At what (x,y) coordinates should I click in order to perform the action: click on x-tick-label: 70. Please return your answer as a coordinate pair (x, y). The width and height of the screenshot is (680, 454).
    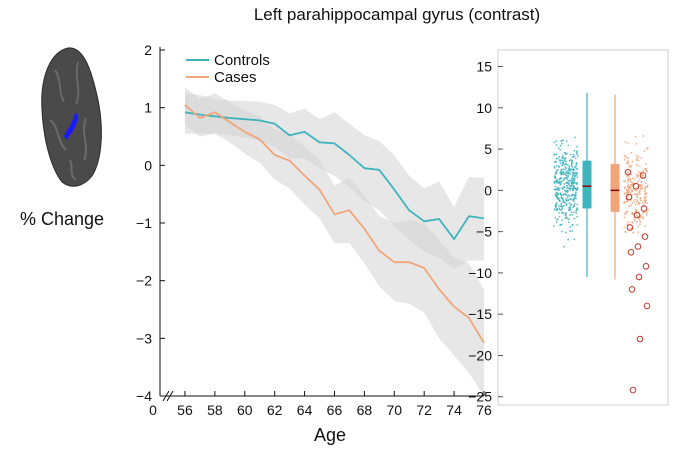
    Looking at the image, I should click on (394, 410).